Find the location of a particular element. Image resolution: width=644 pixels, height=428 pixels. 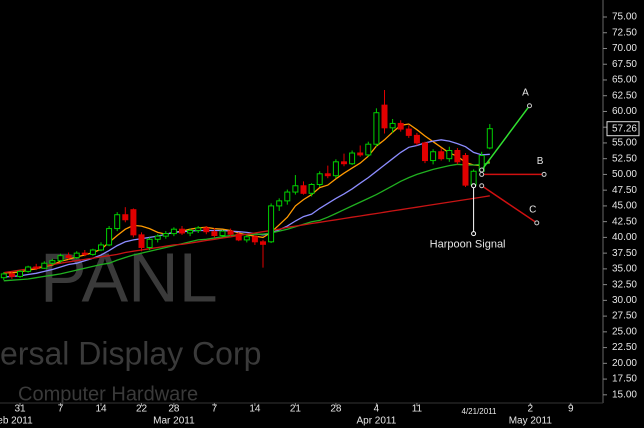

y-tick-label: 55.00 is located at coordinates (624, 143).